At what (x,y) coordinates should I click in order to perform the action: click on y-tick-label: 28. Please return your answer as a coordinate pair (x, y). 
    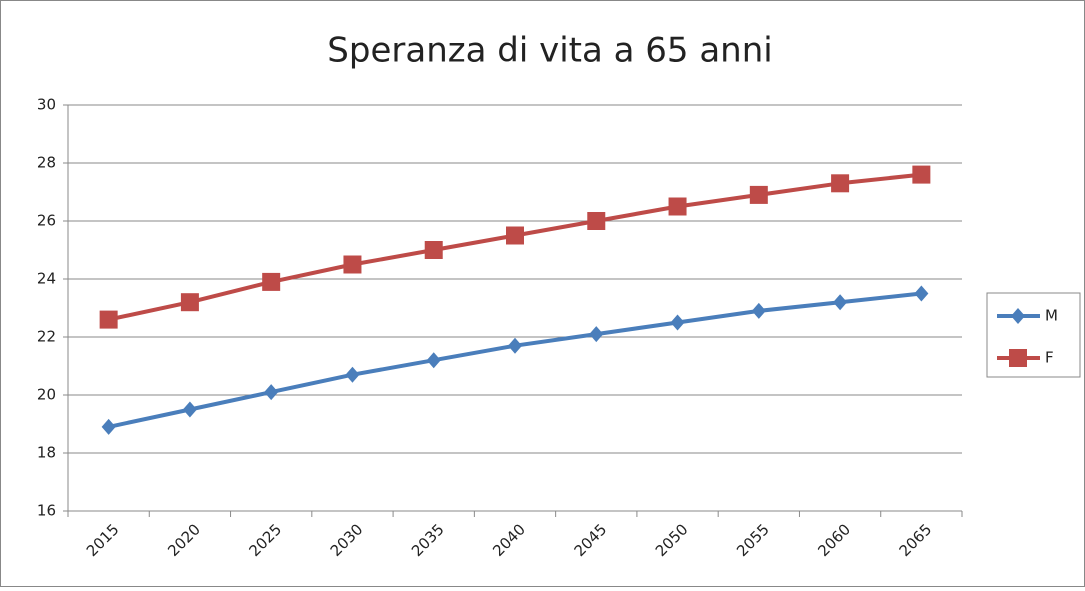
    Looking at the image, I should click on (46, 163).